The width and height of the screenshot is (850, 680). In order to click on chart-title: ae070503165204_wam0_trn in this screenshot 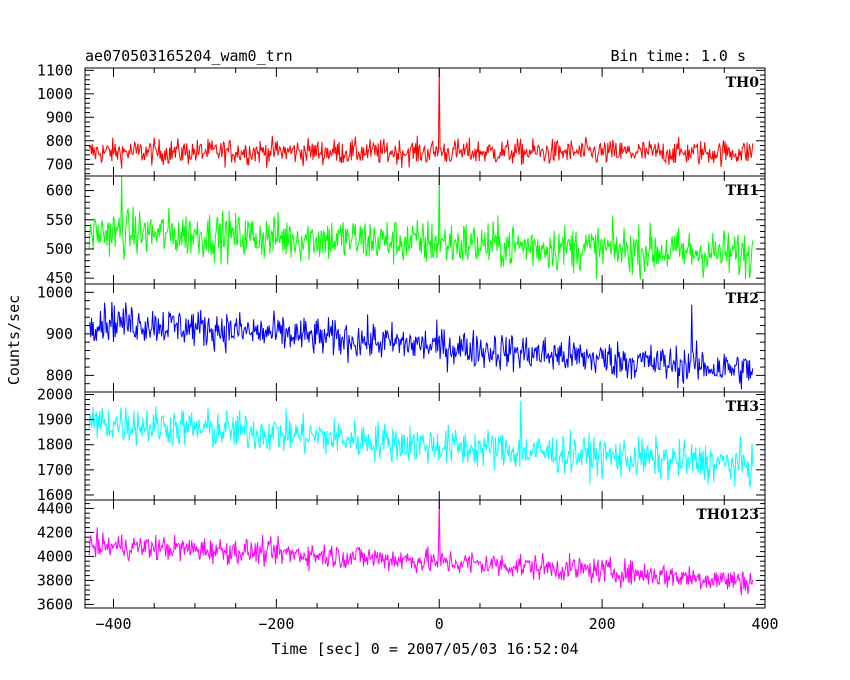, I will do `click(189, 56)`.